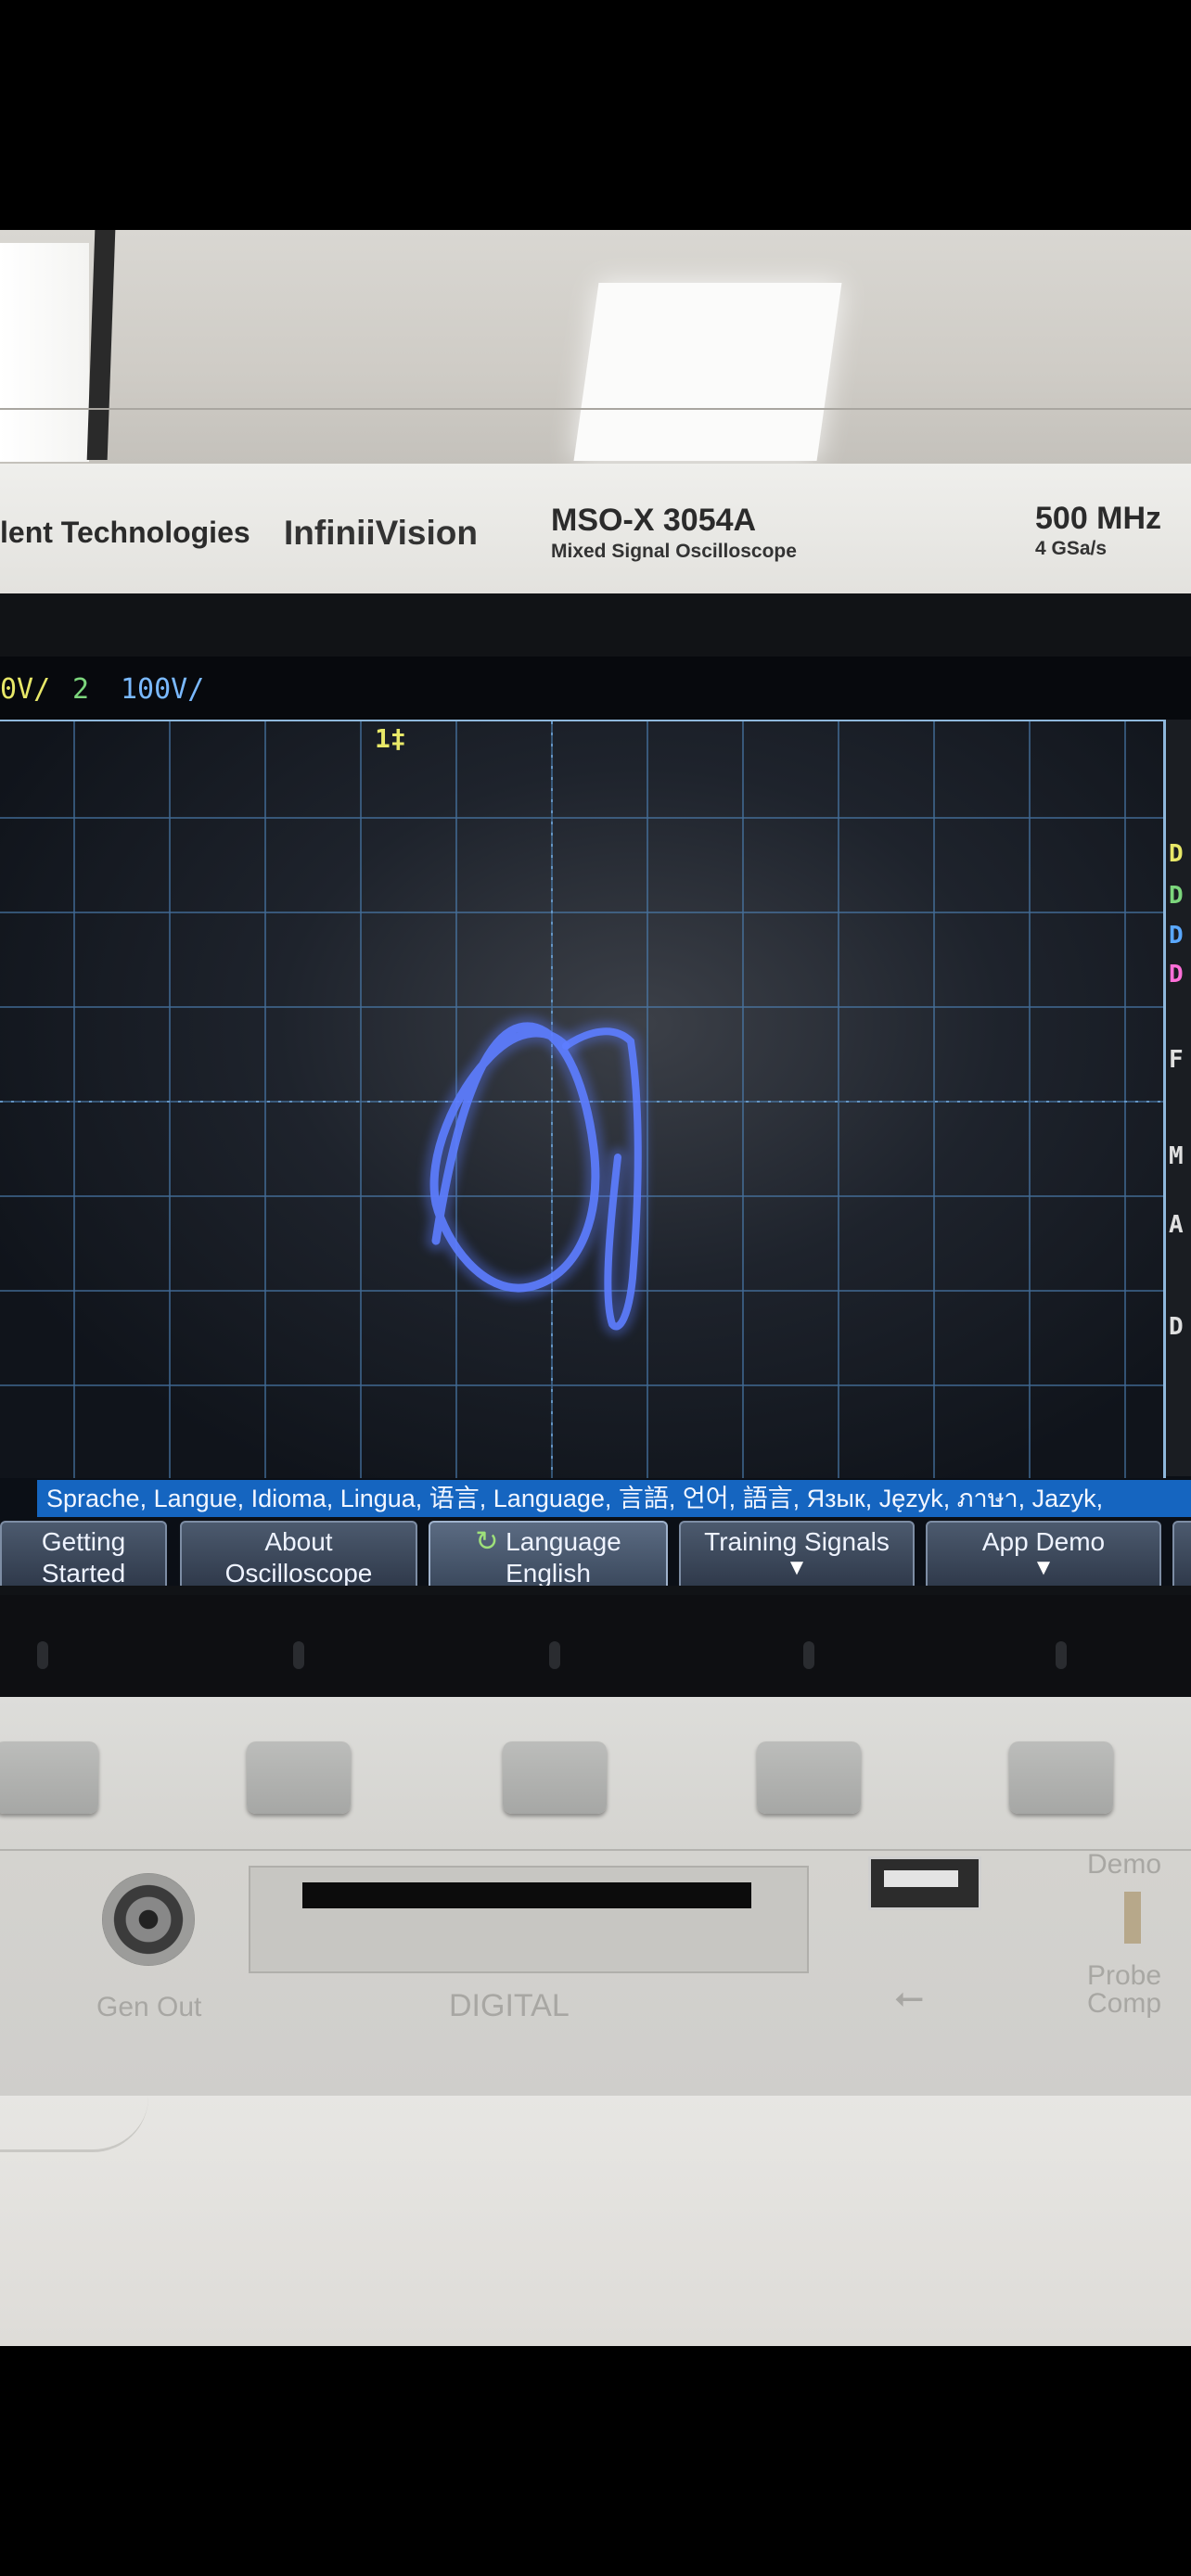  I want to click on trigger-marker-icon: 1‡, so click(390, 739).